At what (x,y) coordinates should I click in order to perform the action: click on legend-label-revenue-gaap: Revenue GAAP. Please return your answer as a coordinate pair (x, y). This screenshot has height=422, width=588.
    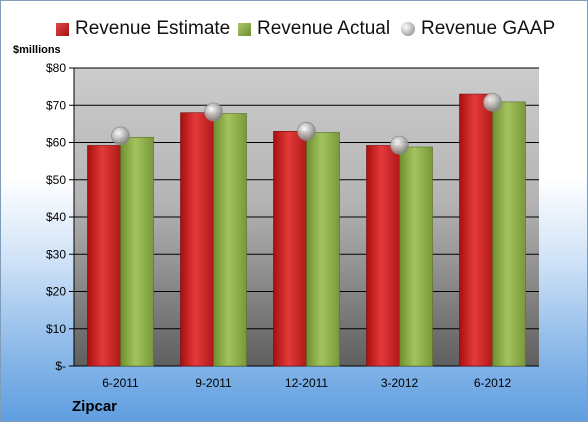
    Looking at the image, I should click on (488, 28).